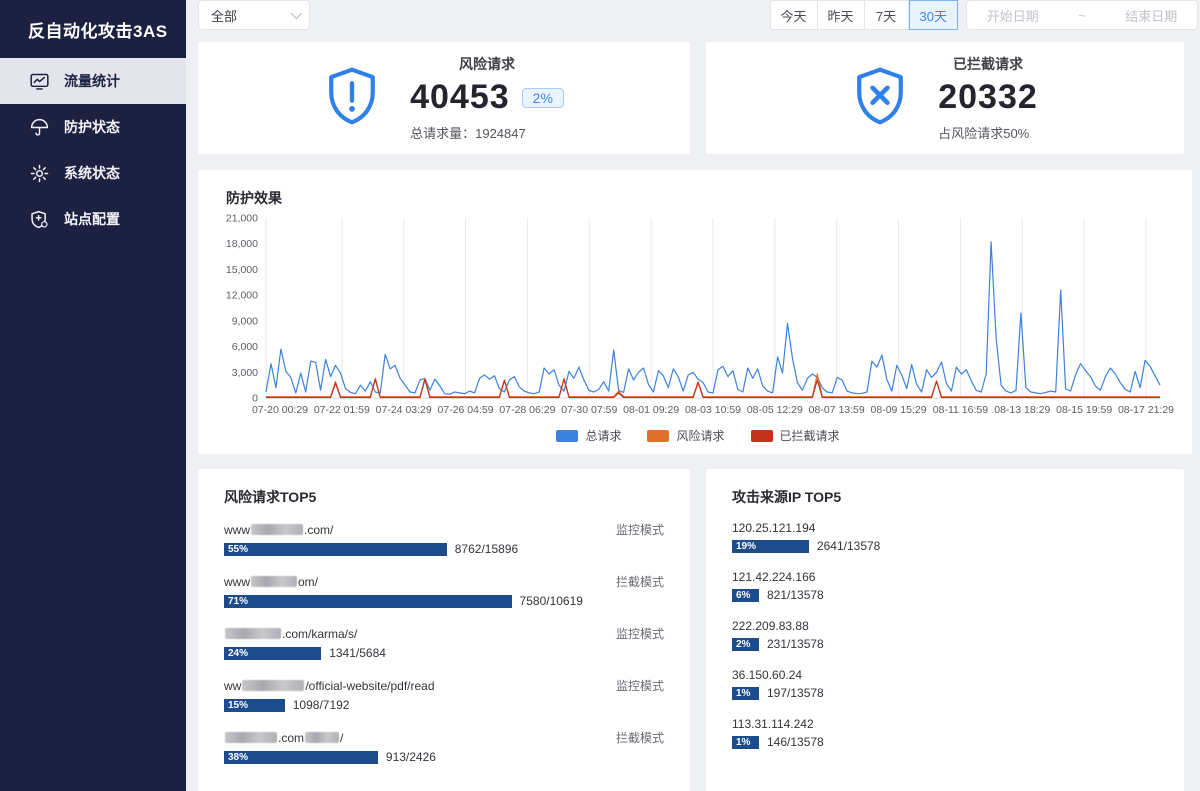 This screenshot has height=791, width=1200. What do you see at coordinates (468, 133) in the screenshot?
I see `total-requests-subtitle: 总请求量：1924847` at bounding box center [468, 133].